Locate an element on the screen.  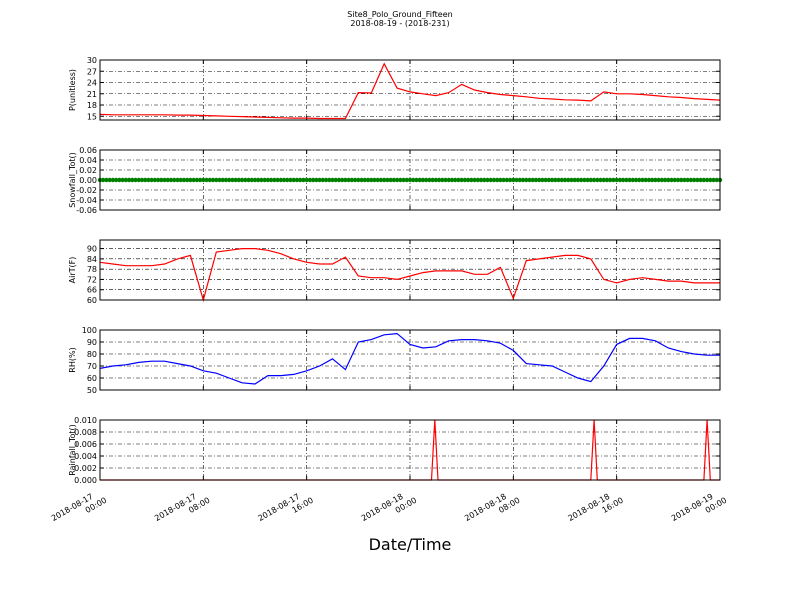
y-tick-label: 24 is located at coordinates (92, 83).